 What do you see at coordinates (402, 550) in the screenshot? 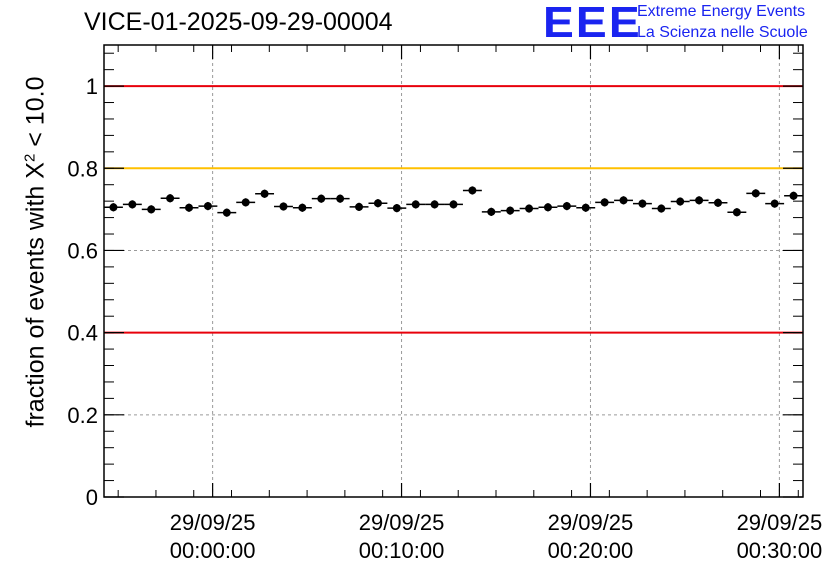
I see `x-tick-time-label: 00:10:00` at bounding box center [402, 550].